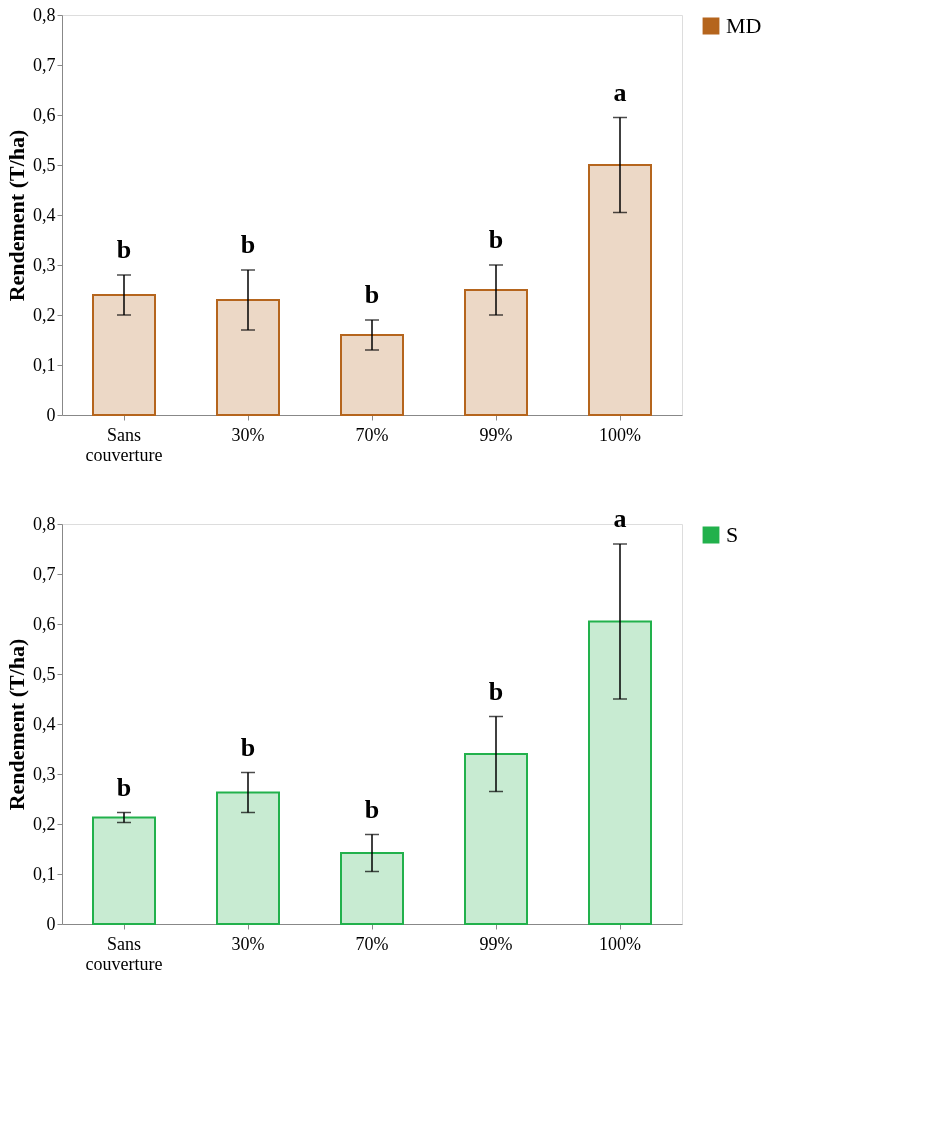 This screenshot has width=930, height=1138. Describe the element at coordinates (732, 534) in the screenshot. I see `legend-label: S` at that location.